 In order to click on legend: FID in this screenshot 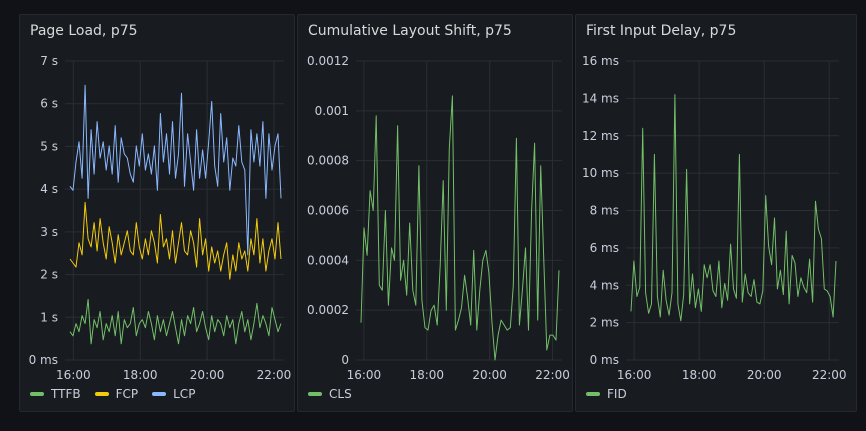, I will do `click(606, 394)`.